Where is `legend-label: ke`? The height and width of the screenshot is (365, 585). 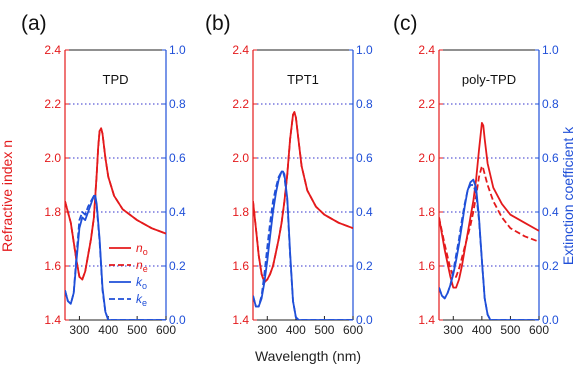
legend-label: ke is located at coordinates (141, 300).